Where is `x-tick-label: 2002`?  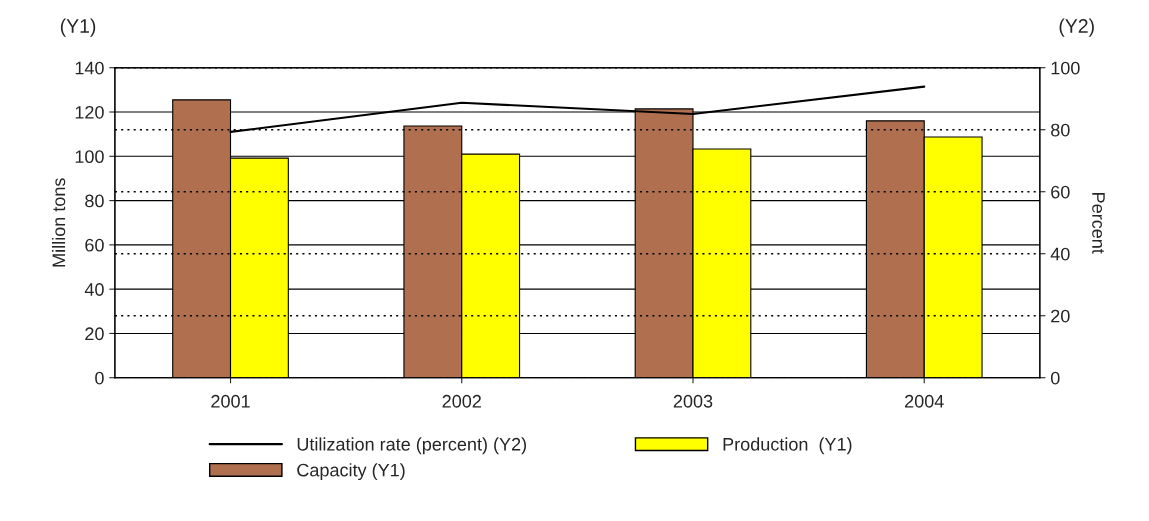 x-tick-label: 2002 is located at coordinates (461, 401).